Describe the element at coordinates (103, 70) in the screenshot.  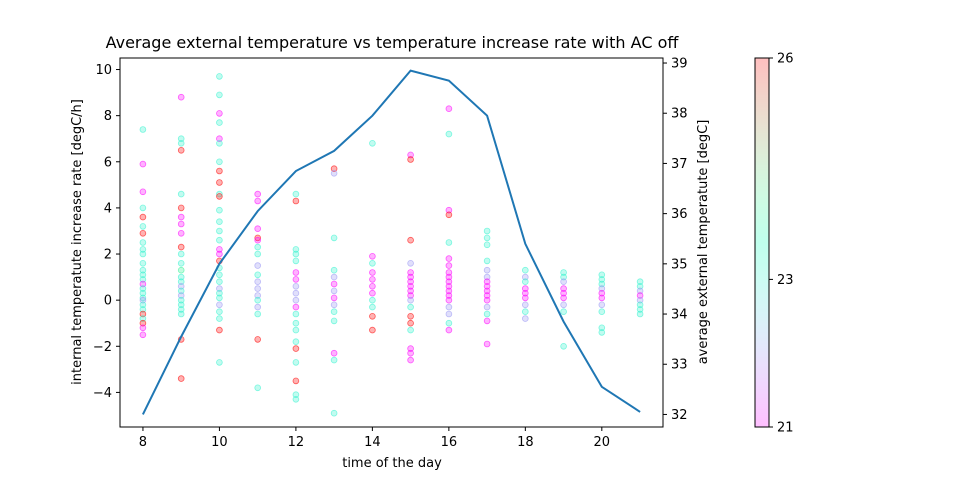
I see `y-tick-label: 10` at that location.